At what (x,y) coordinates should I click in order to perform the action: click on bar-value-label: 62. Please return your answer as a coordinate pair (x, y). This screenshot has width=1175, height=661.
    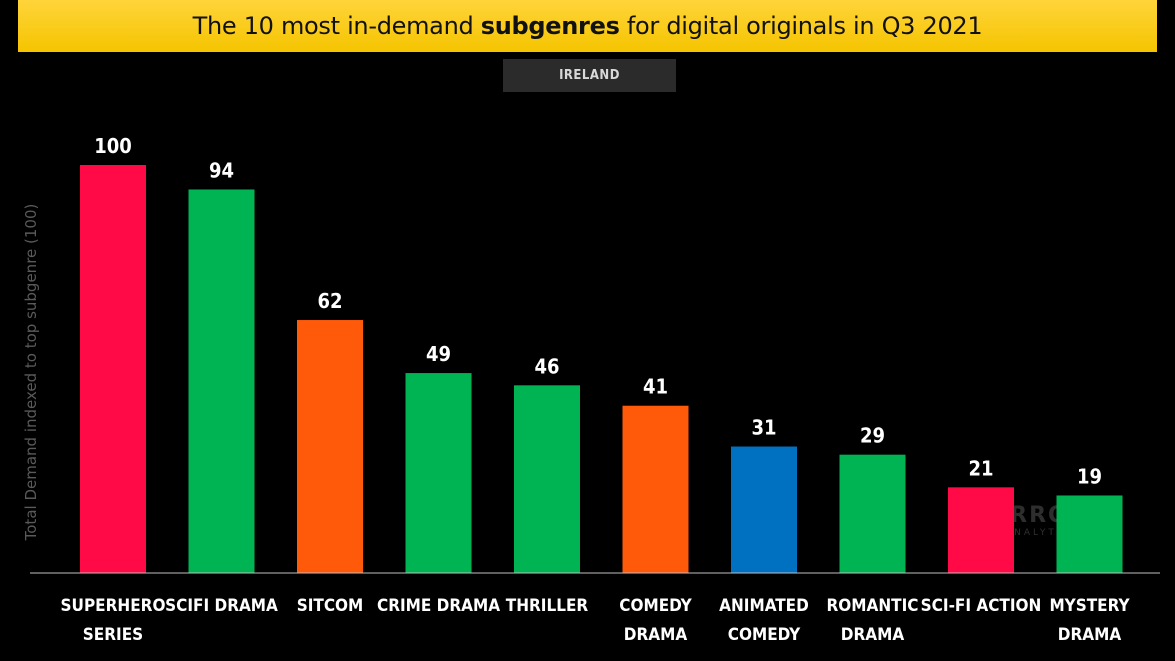
    Looking at the image, I should click on (329, 301).